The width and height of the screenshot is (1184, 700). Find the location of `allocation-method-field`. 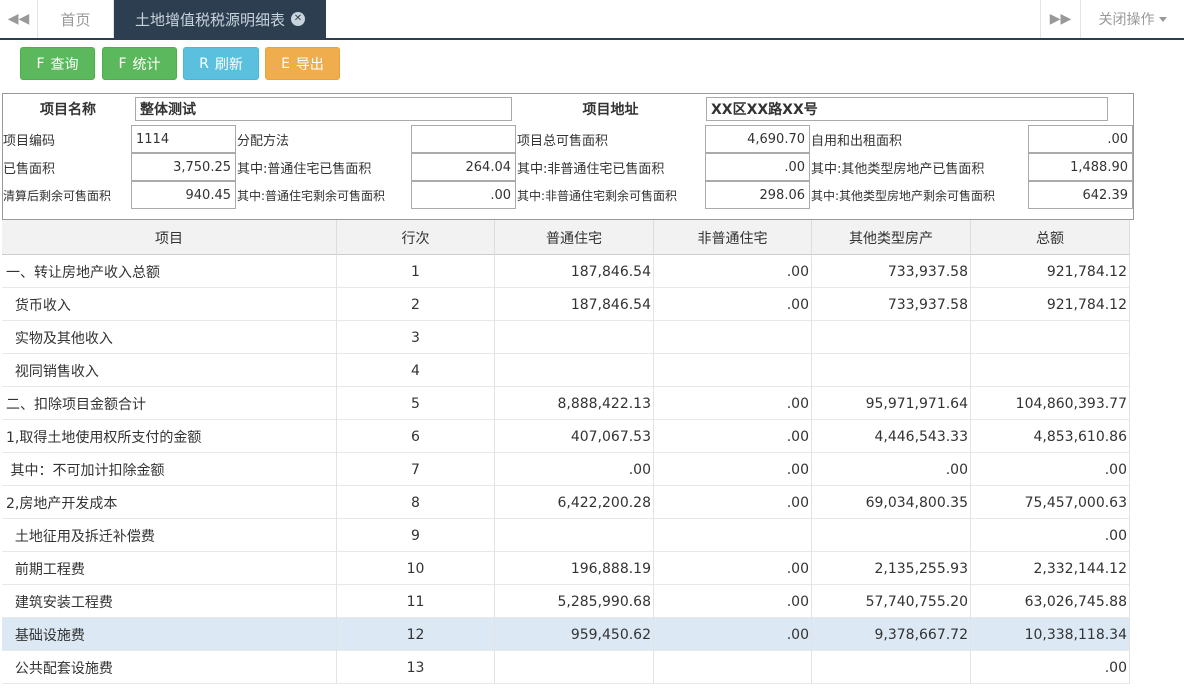

allocation-method-field is located at coordinates (463, 139).